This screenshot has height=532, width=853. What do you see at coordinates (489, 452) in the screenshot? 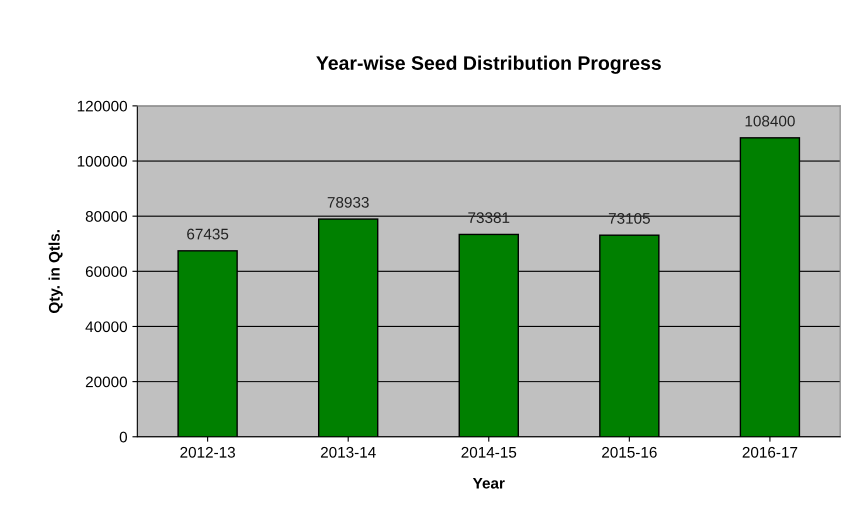
I see `x-tick-label: 2014-15` at bounding box center [489, 452].